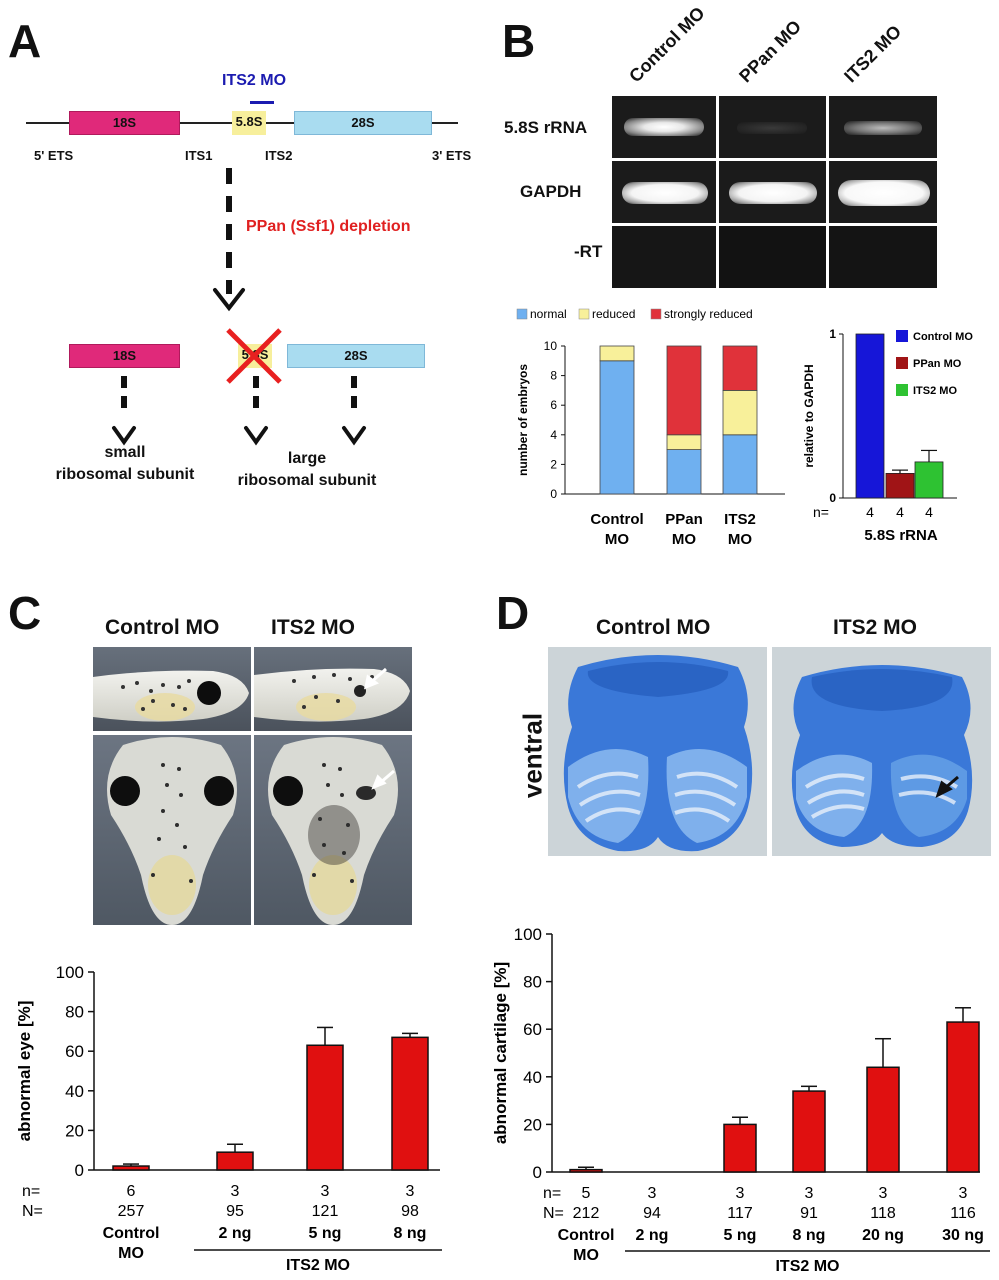 This screenshot has height=1280, width=999. I want to click on arrow-head-main, so click(229, 300).